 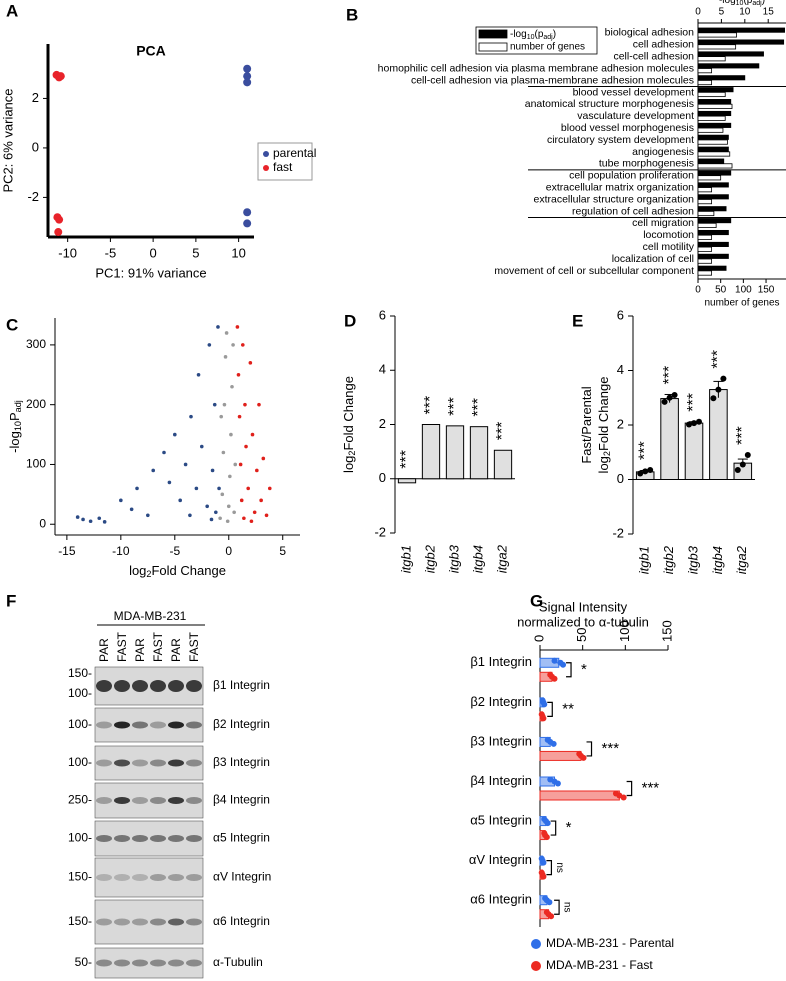 What do you see at coordinates (620, 423) in the screenshot?
I see `y-tick-label: 2` at bounding box center [620, 423].